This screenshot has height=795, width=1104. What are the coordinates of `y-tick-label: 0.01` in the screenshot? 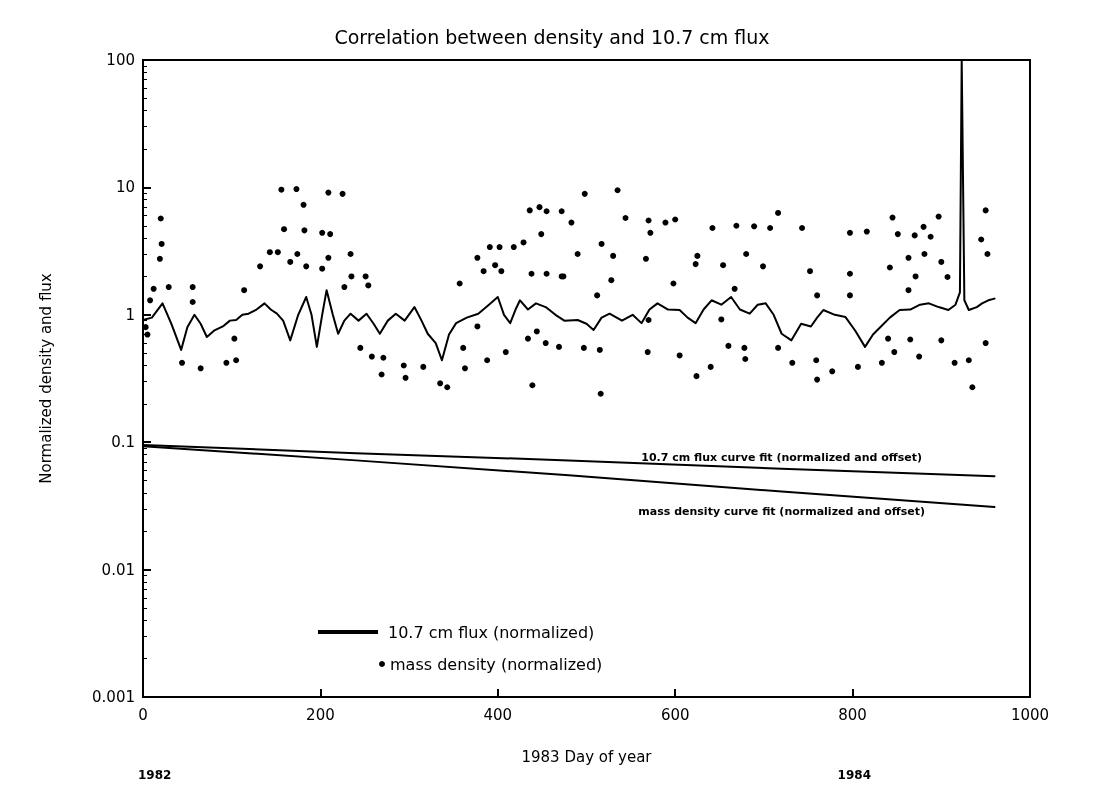 It's located at (118, 569).